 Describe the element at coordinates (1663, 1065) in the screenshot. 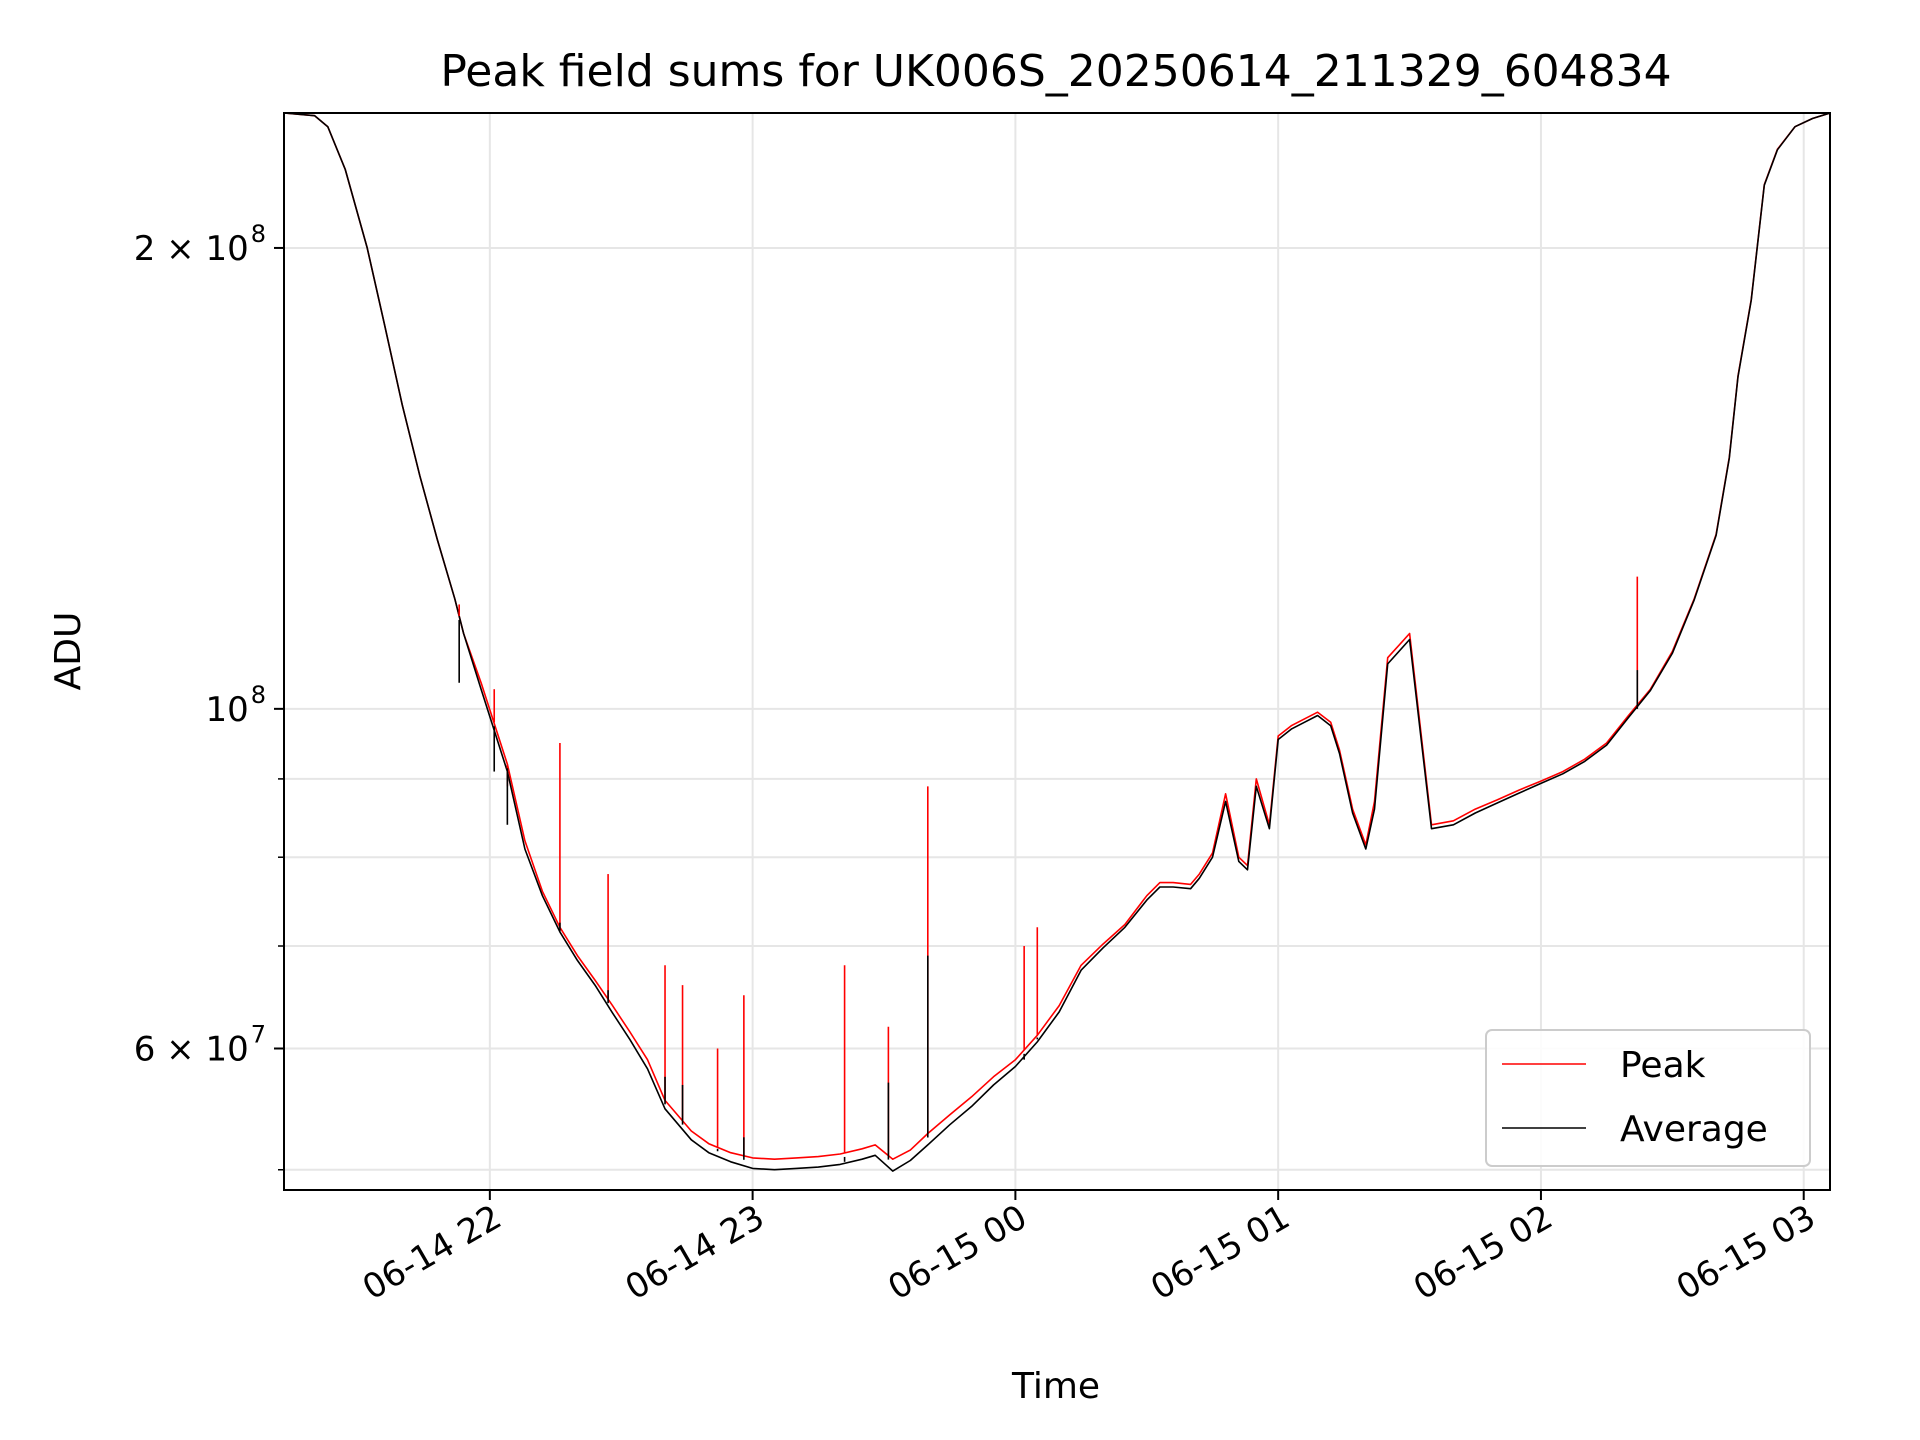

I see `legend-label-peak: Peak` at that location.